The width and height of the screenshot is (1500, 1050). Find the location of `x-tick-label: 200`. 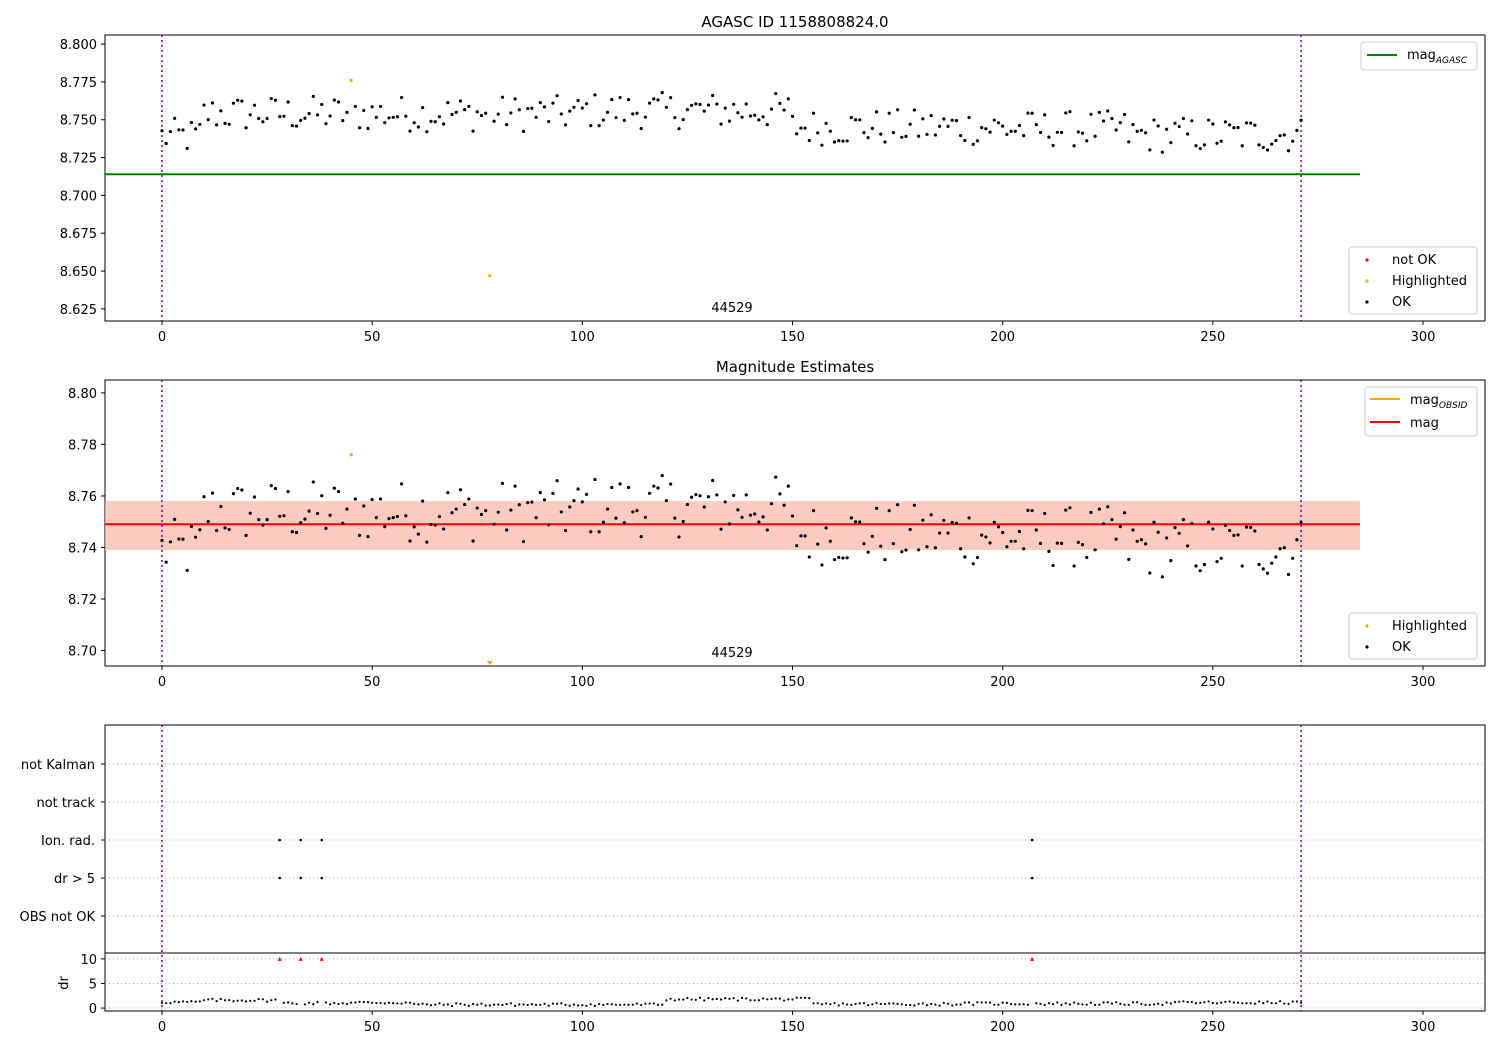

x-tick-label: 200 is located at coordinates (1002, 682).